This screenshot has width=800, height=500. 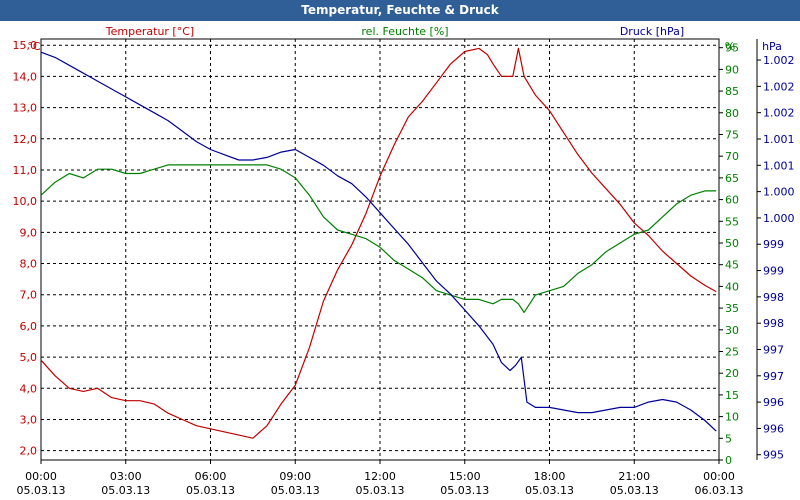 I want to click on temperature-tick-label: 9,0, so click(x=29, y=232).